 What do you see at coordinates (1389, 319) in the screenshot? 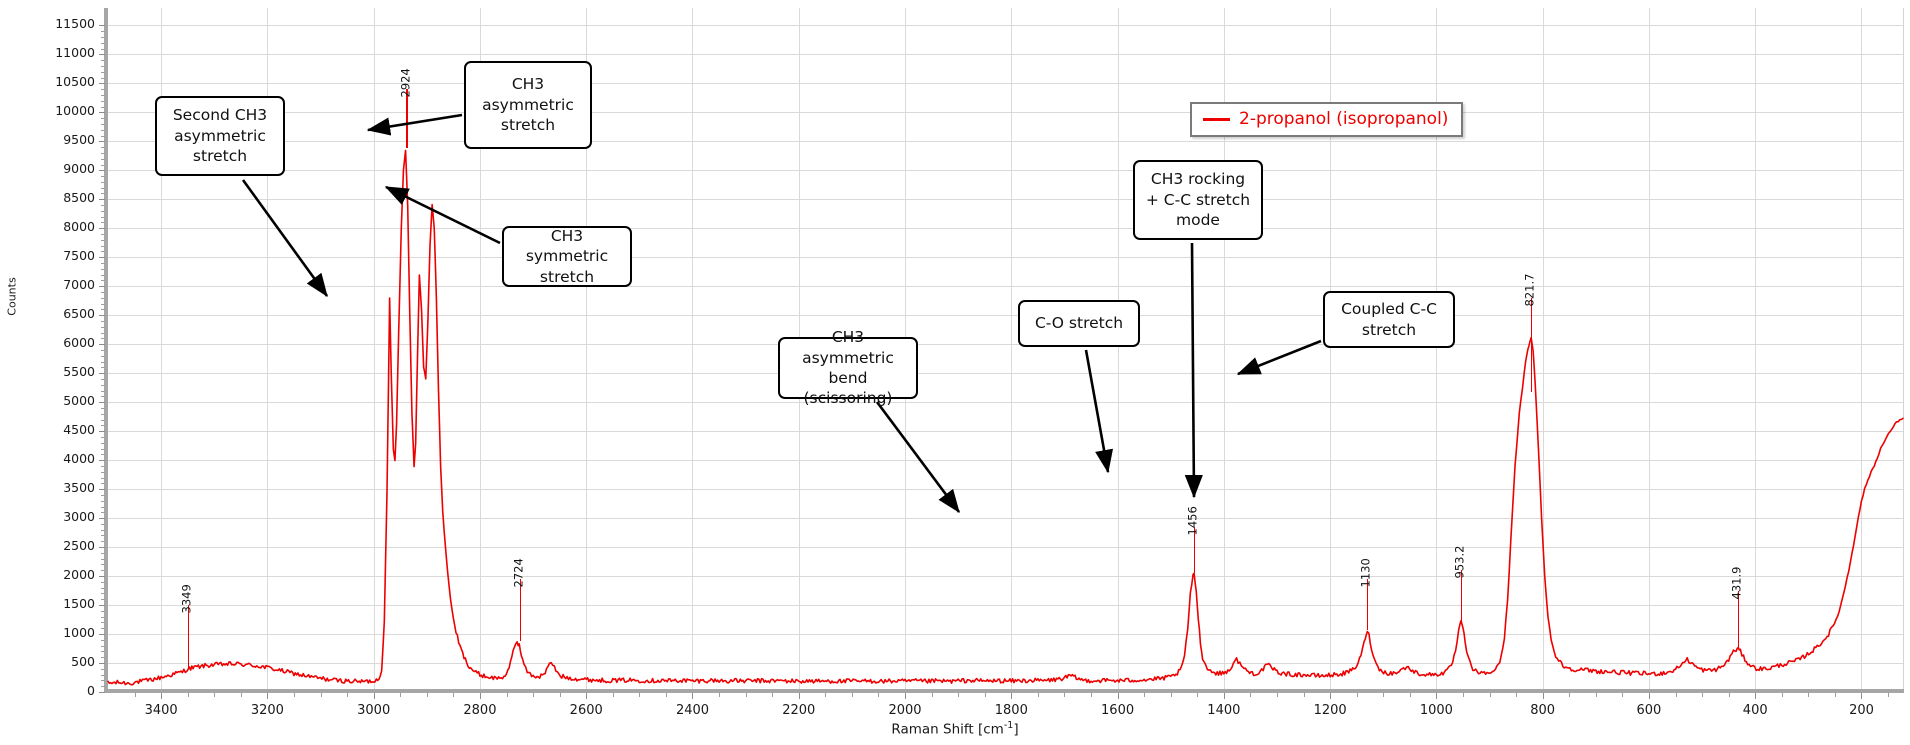
I see `annotation-coupled-cc-stretch: Coupled C-C stretch` at bounding box center [1389, 319].